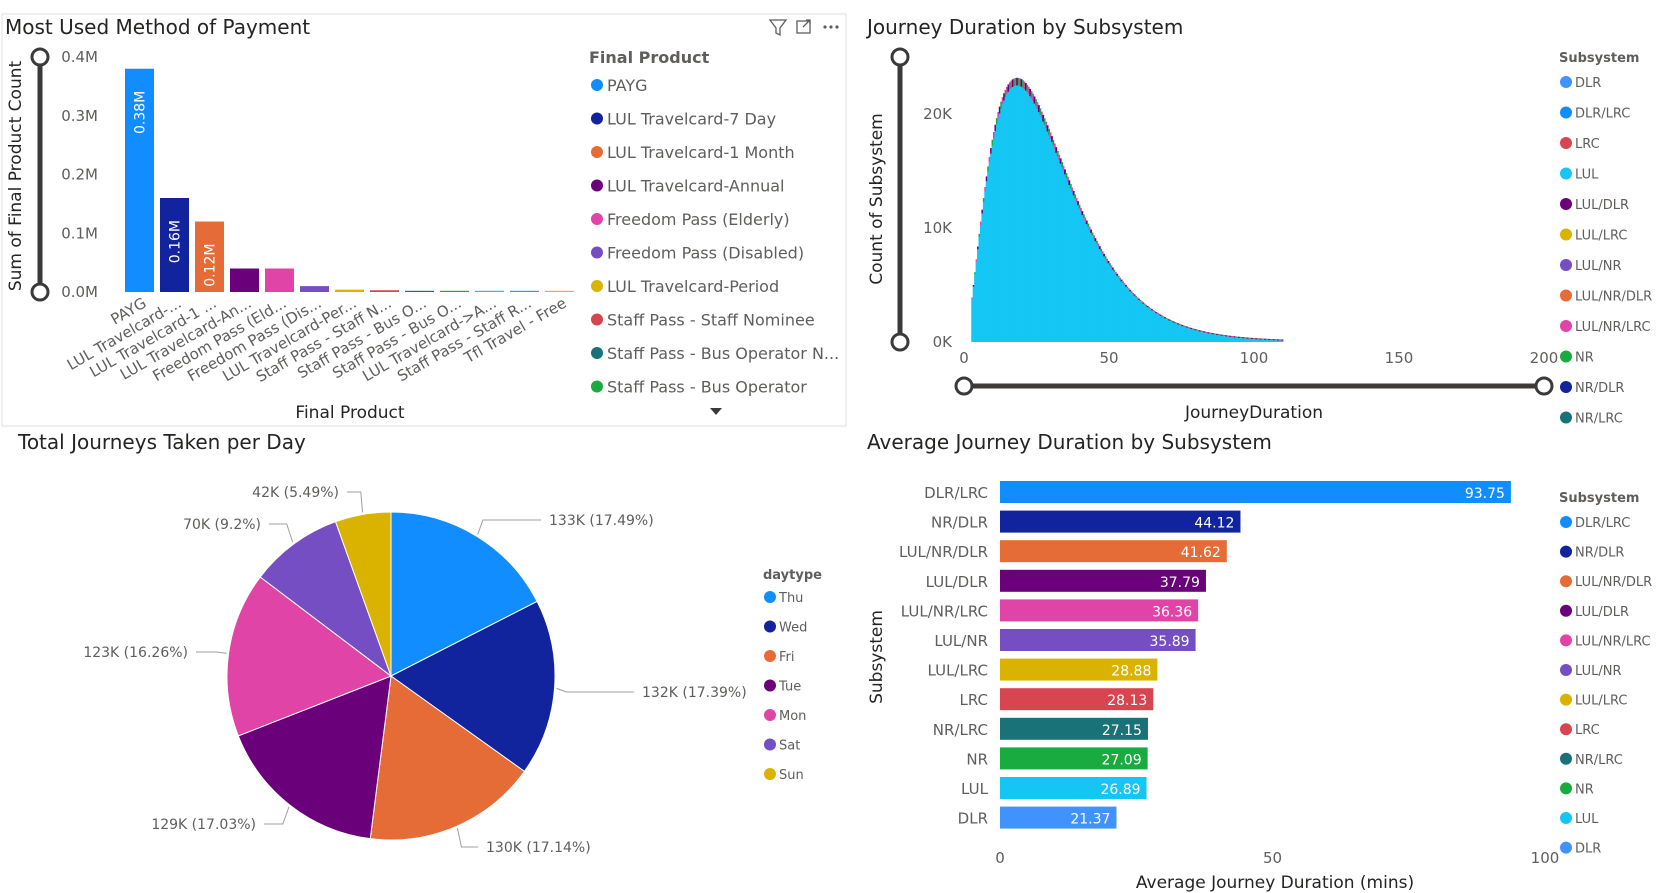 This screenshot has width=1660, height=893. I want to click on focus-mode-icon, so click(803, 26).